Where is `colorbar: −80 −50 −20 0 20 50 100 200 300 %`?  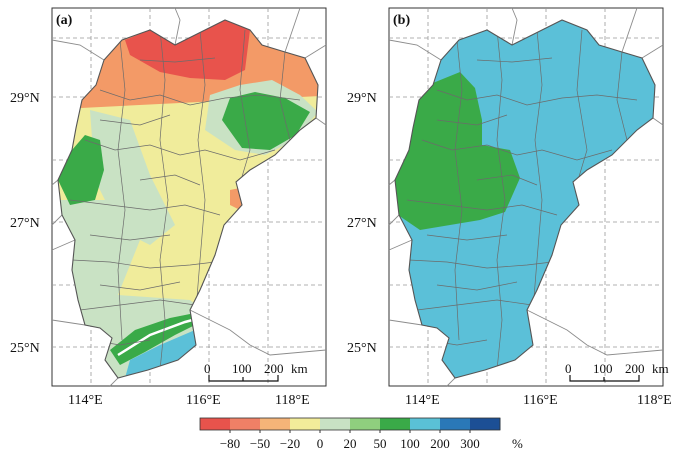 colorbar: −80 −50 −20 0 20 50 100 200 300 % is located at coordinates (361, 434).